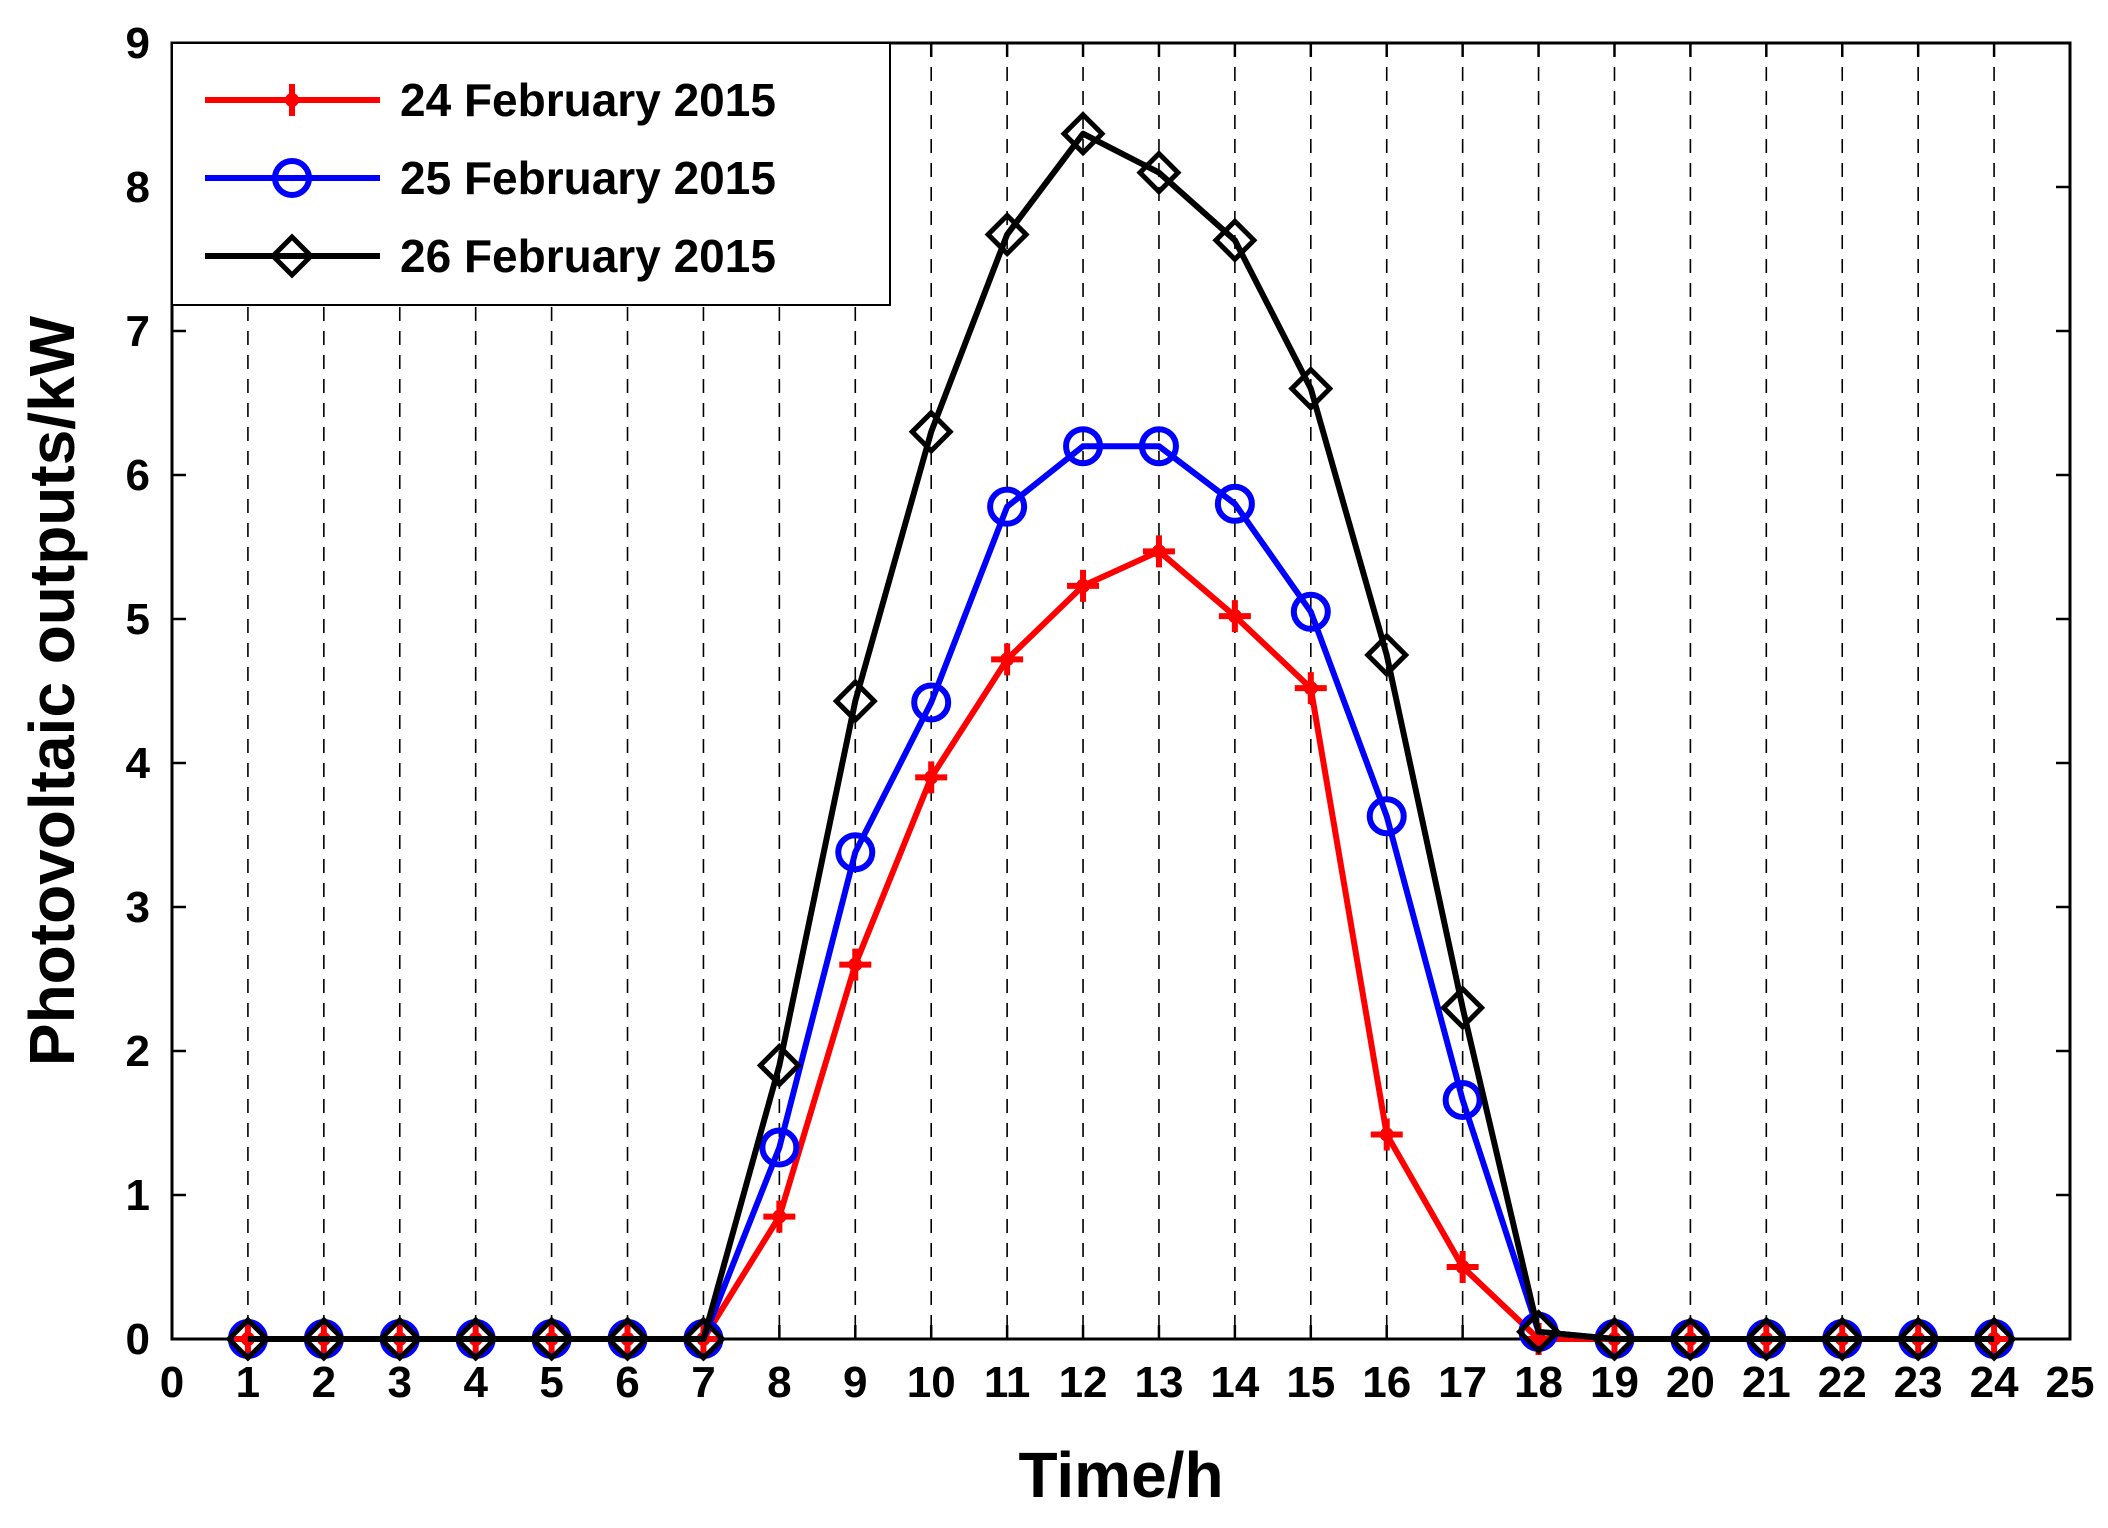  Describe the element at coordinates (551, 1382) in the screenshot. I see `x-tick-label: 5` at that location.